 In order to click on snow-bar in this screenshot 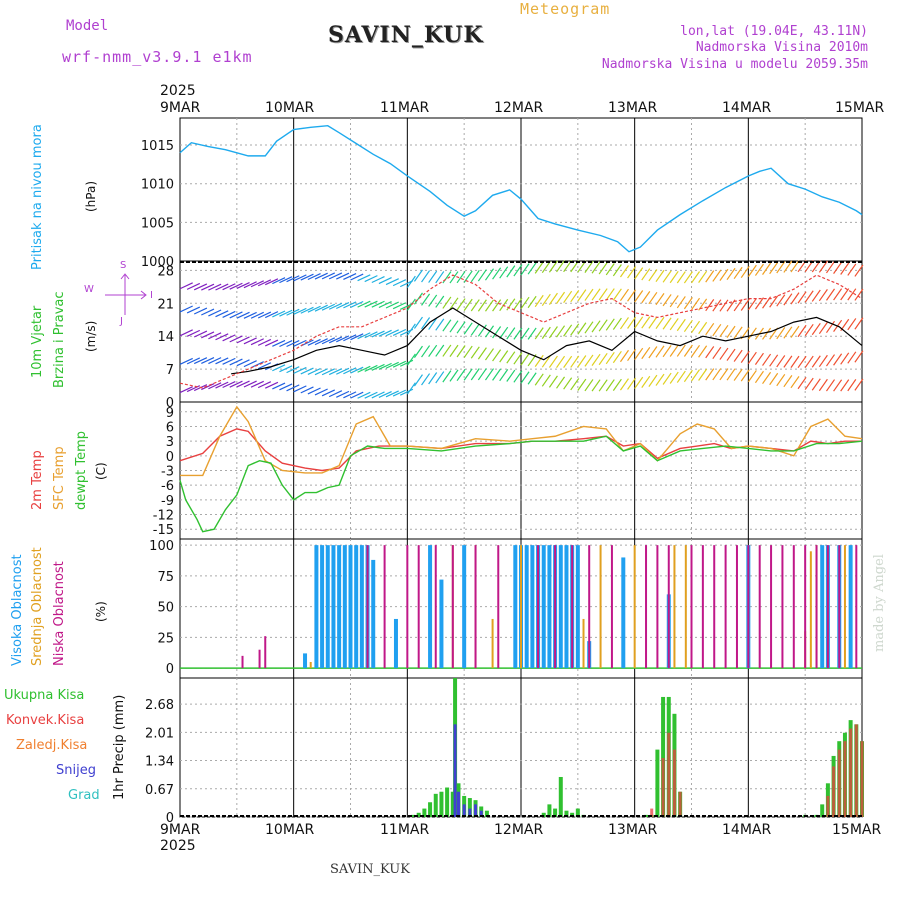, I will do `click(464, 810)`.